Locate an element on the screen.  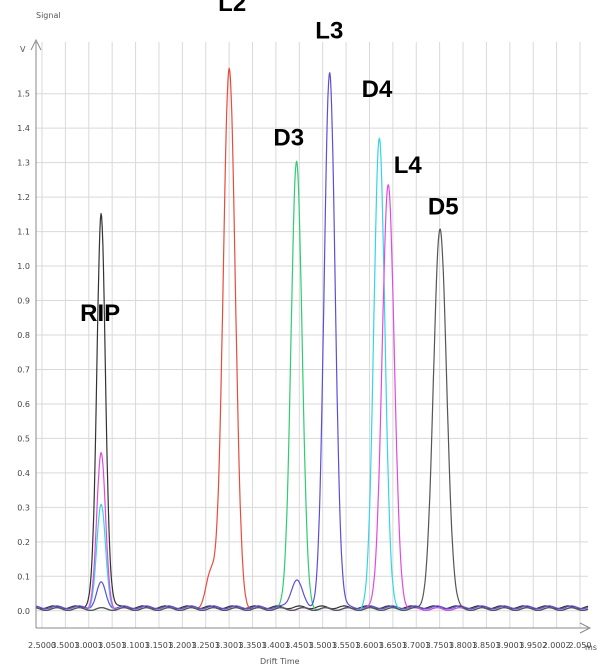
x-tick-label: 3.2001 is located at coordinates (182, 645).